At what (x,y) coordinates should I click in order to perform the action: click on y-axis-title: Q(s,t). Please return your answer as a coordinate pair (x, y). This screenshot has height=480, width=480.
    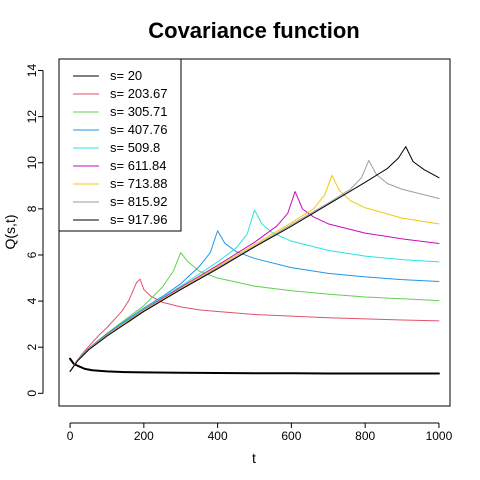
    Looking at the image, I should click on (10, 232).